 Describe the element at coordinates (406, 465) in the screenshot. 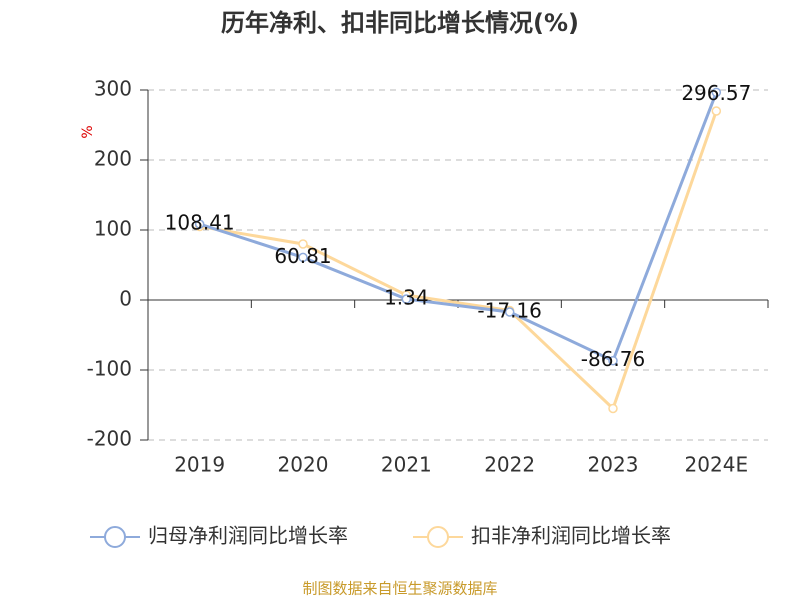

I see `x-tick-label: 2021` at that location.